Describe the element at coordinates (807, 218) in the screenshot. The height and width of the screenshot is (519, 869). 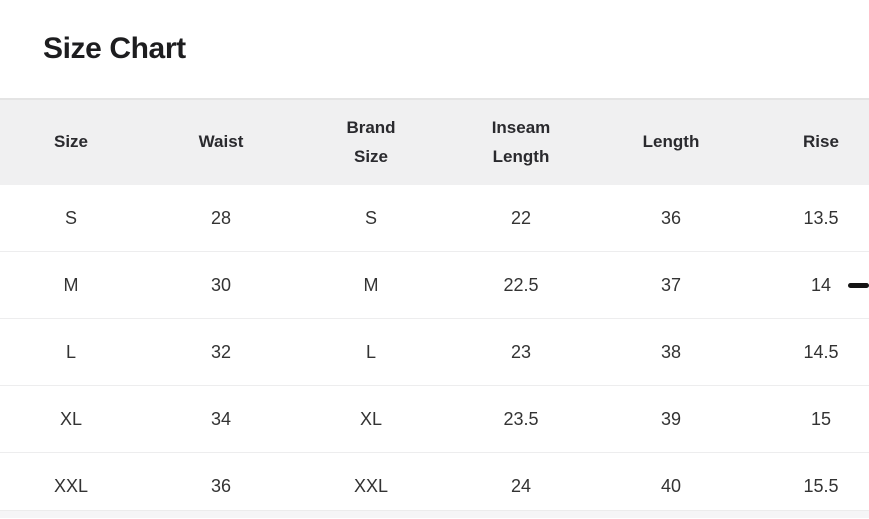
I see `table-cell: 13.5` at that location.